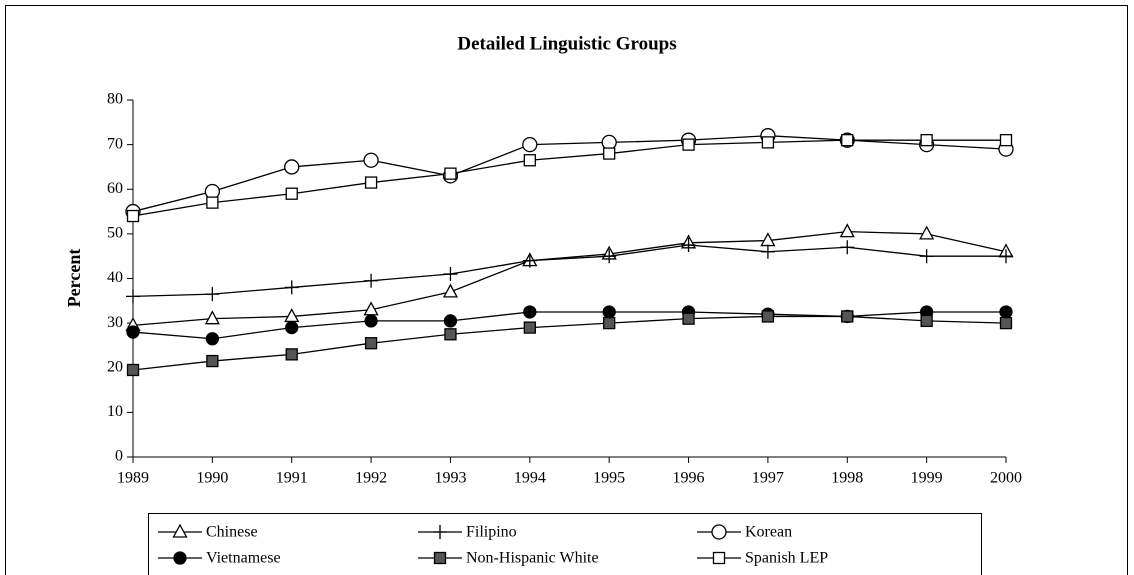 Image resolution: width=1134 pixels, height=575 pixels. Describe the element at coordinates (115, 366) in the screenshot. I see `y-tick-label: 20` at that location.